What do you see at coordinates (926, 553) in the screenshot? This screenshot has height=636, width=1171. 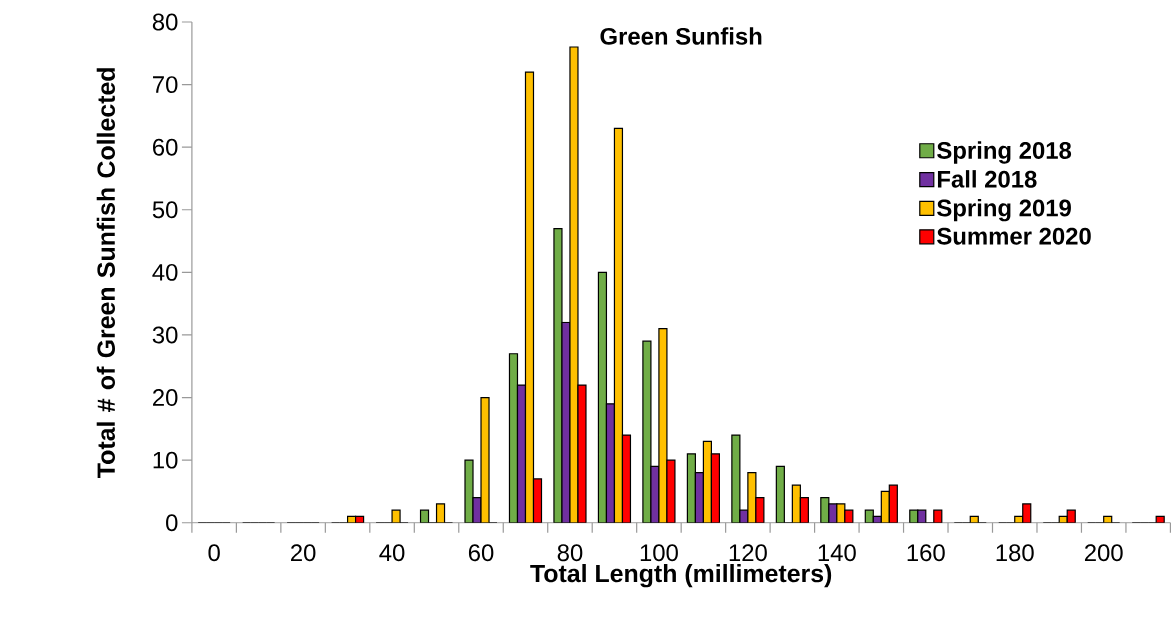 I see `x-tick-label: 160` at bounding box center [926, 553].